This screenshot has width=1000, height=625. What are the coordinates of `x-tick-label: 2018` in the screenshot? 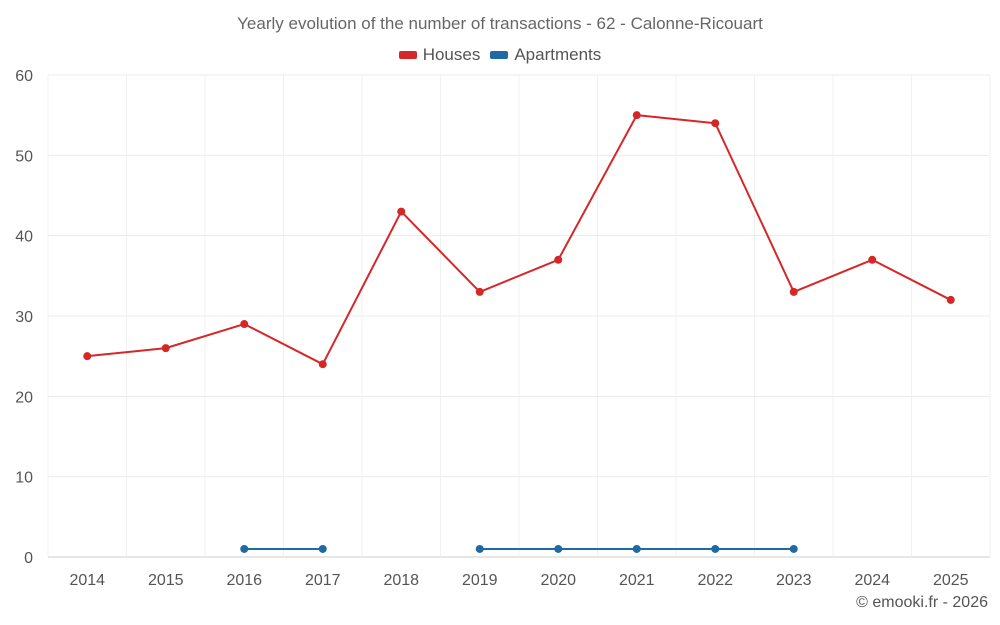 It's located at (401, 580).